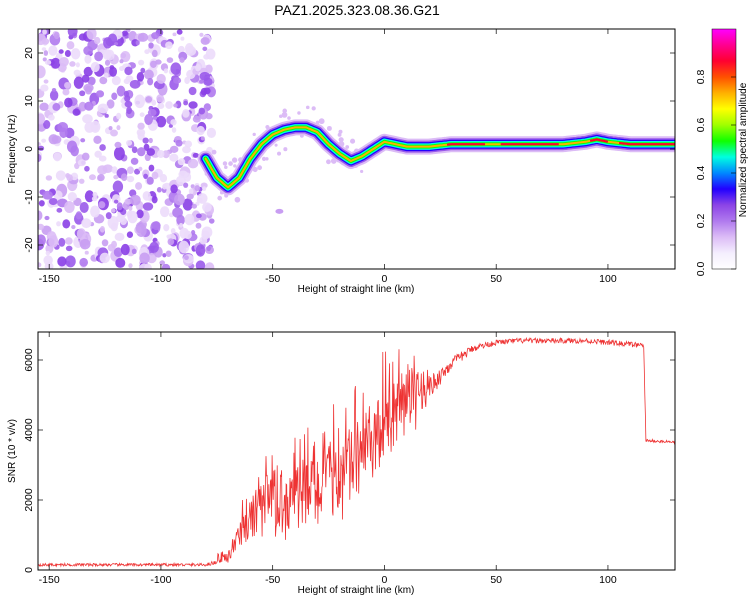 The width and height of the screenshot is (750, 600). What do you see at coordinates (701, 77) in the screenshot?
I see `colorbar-tick-label: 0.8` at bounding box center [701, 77].